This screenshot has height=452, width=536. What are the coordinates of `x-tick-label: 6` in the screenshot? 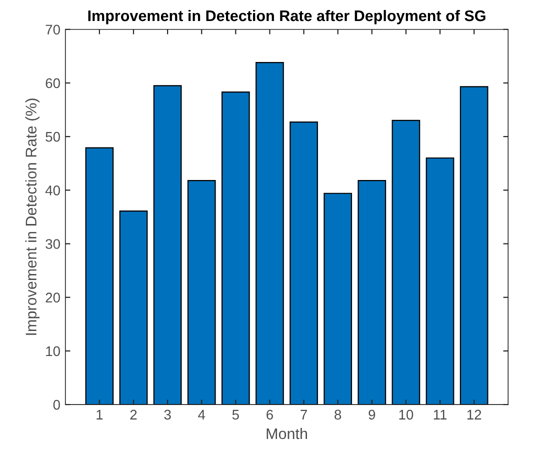 It's located at (269, 415).